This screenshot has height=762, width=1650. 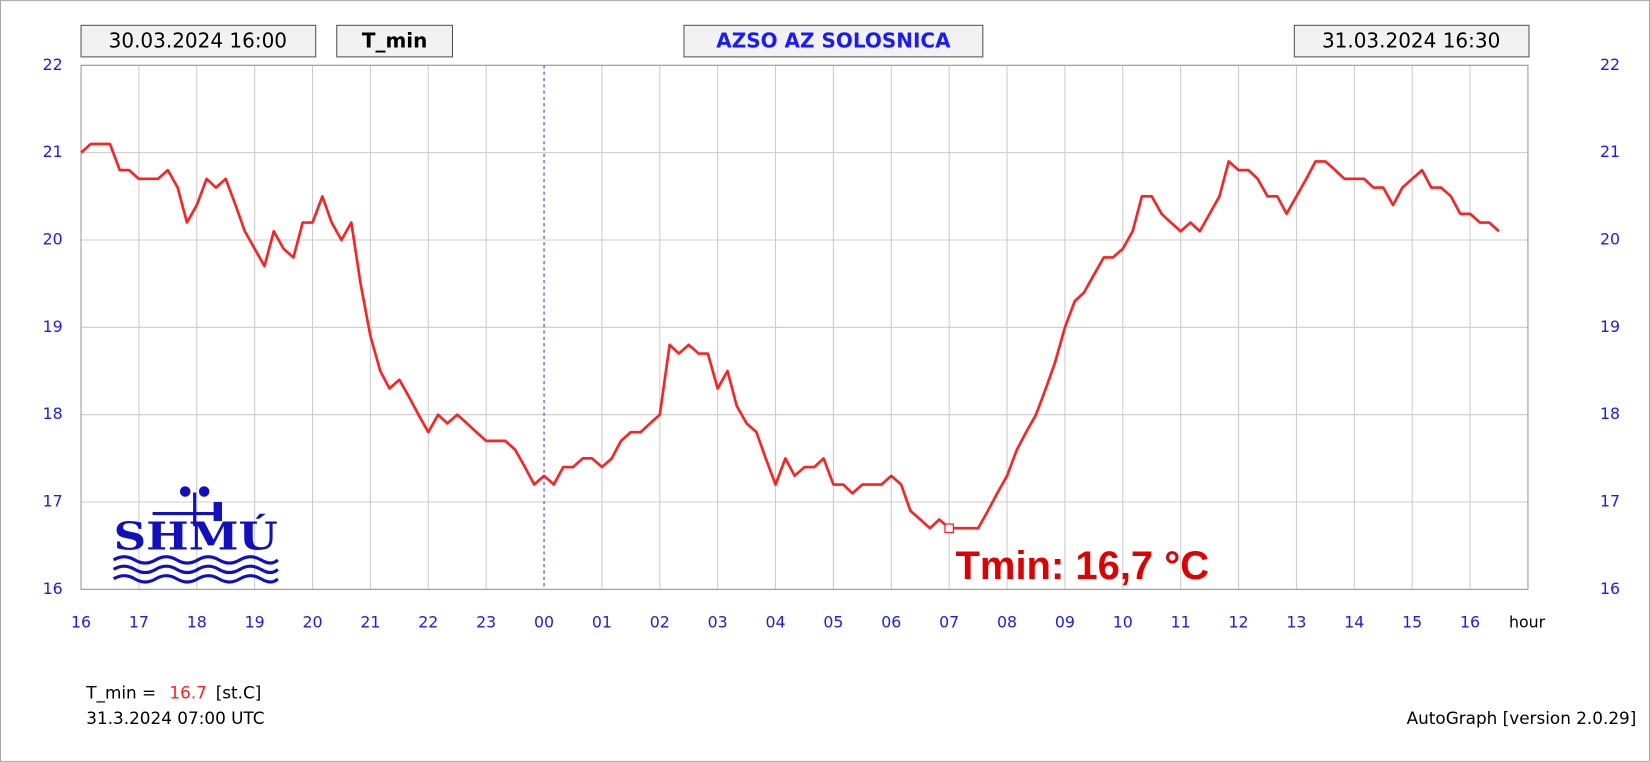 What do you see at coordinates (718, 622) in the screenshot?
I see `x-tick-label: 03` at bounding box center [718, 622].